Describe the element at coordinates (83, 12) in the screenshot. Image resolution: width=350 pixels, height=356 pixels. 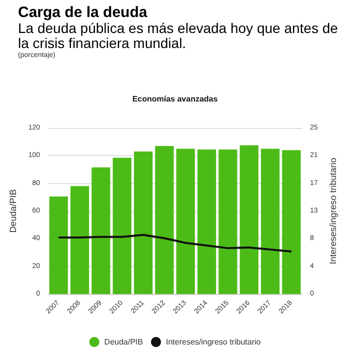
I see `text: Carga de la deuda` at that location.